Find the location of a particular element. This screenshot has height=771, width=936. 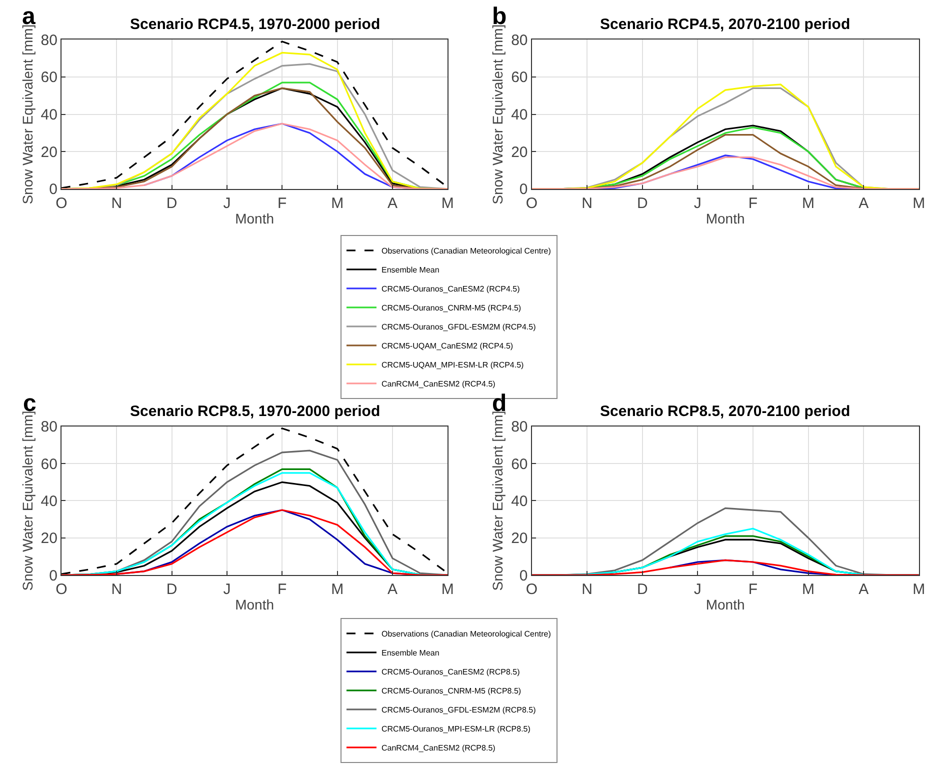

legend-label: CRCM5-Ouranos_CanESM2 (RCP8.5) is located at coordinates (450, 672).